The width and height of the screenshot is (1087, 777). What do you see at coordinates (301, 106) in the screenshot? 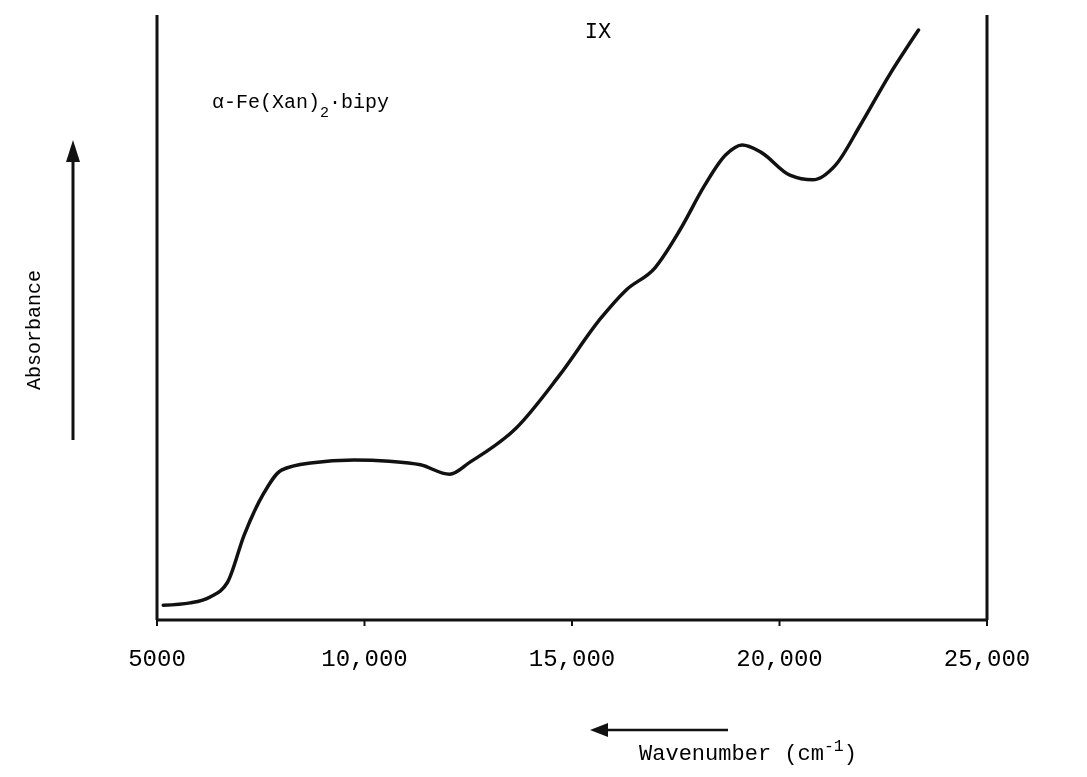
I see `annotation: α-Fe(Xan)$_{2}$·bipy` at bounding box center [301, 106].